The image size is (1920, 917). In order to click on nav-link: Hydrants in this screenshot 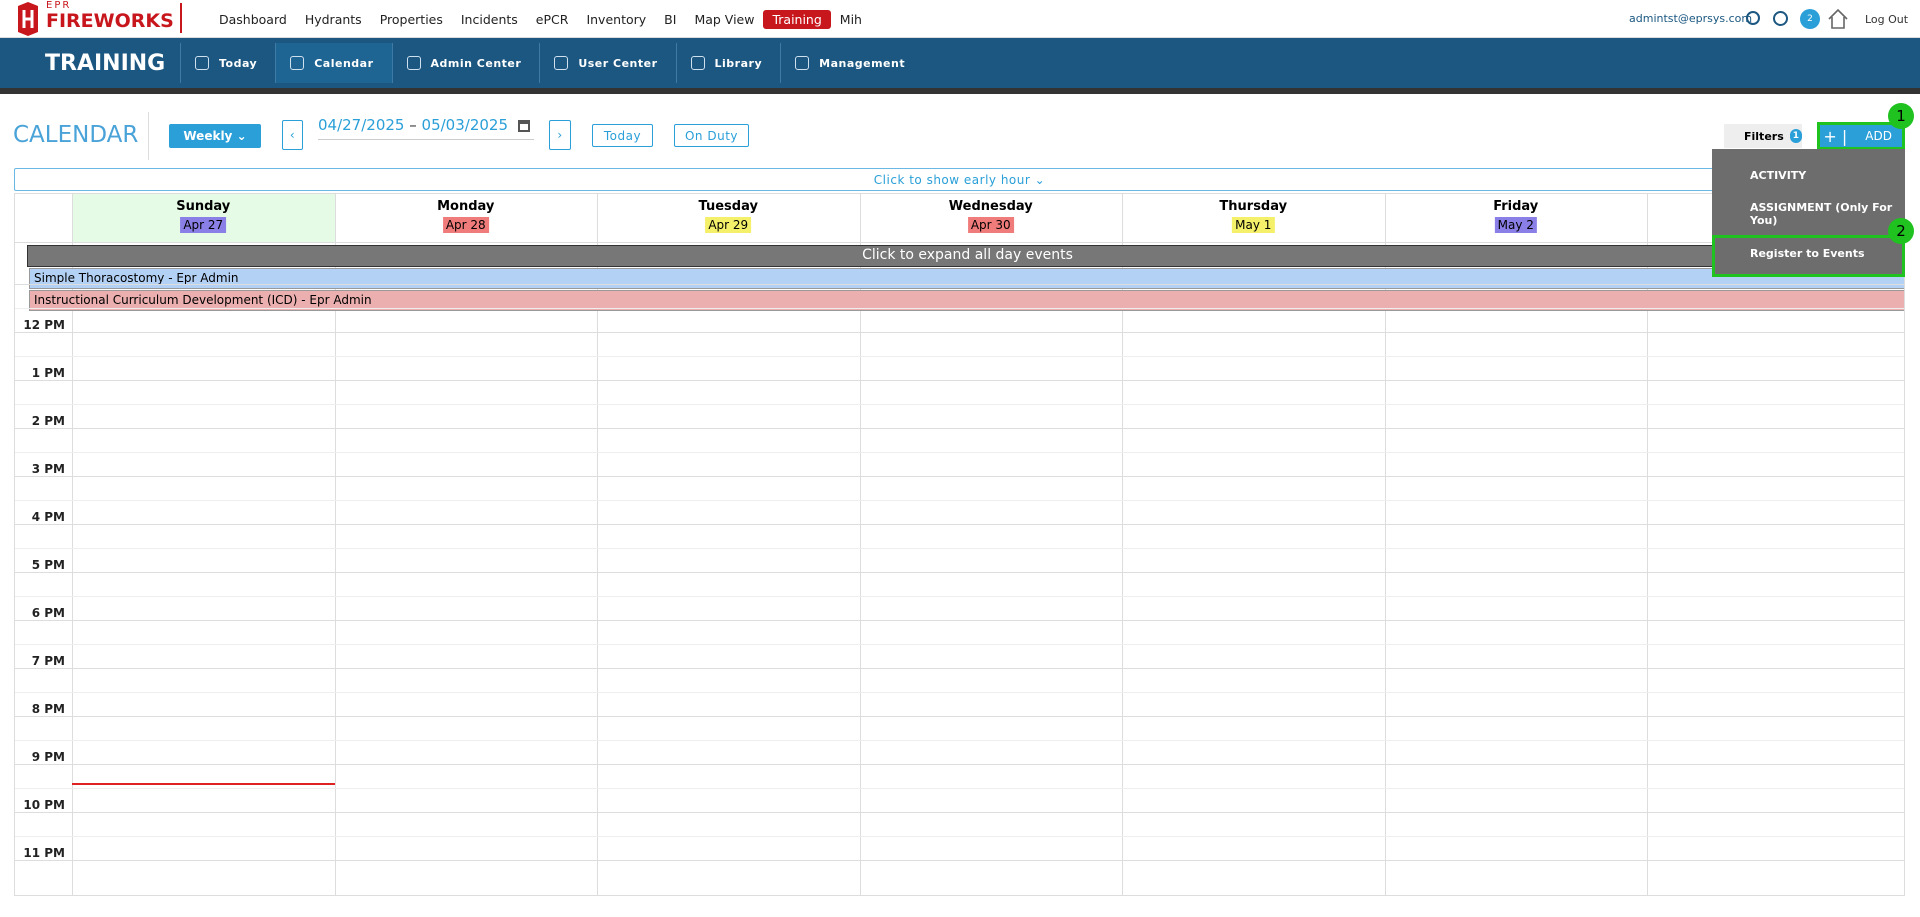, I will do `click(333, 19)`.